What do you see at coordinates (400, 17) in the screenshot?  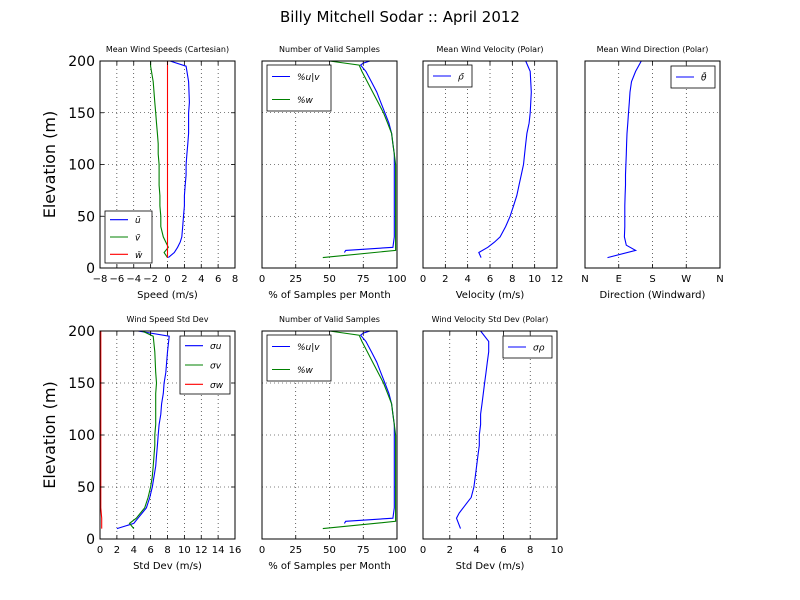 I see `figure-title: Billy Mitchell Sodar :: April 2012` at bounding box center [400, 17].